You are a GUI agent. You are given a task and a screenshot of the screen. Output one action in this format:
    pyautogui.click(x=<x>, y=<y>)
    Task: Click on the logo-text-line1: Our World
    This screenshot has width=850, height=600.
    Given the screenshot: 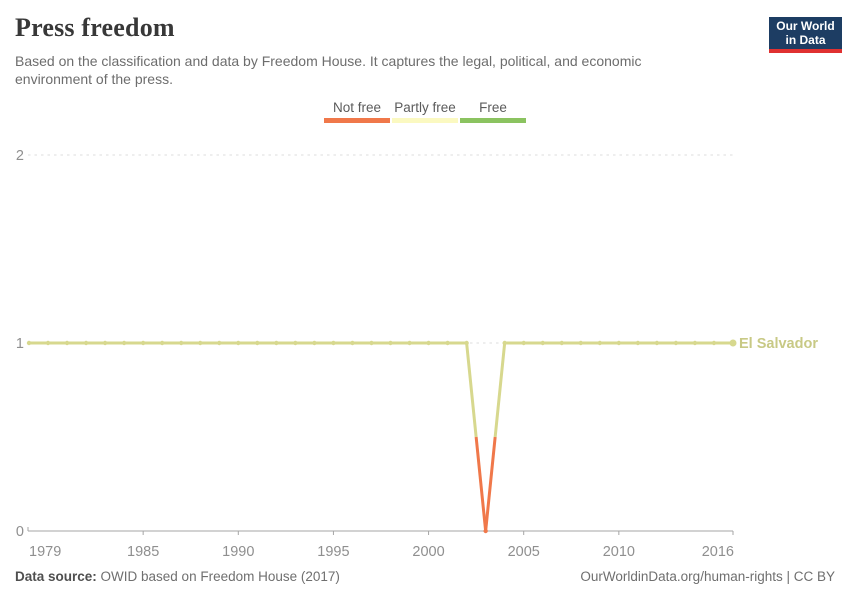 What is the action you would take?
    pyautogui.click(x=805, y=26)
    